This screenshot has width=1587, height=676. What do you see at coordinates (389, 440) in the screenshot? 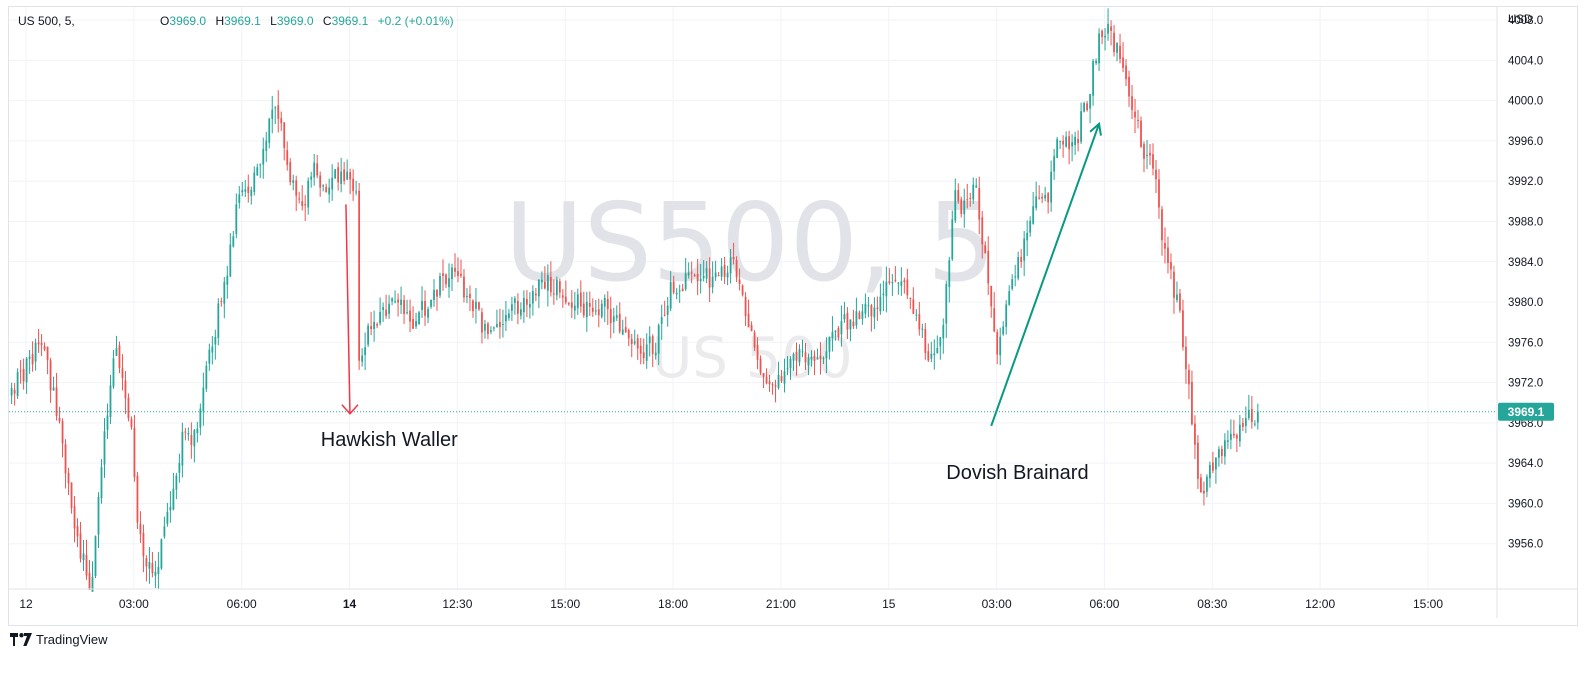
I see `hawkish-annotation-label: Hawkish Waller` at bounding box center [389, 440].